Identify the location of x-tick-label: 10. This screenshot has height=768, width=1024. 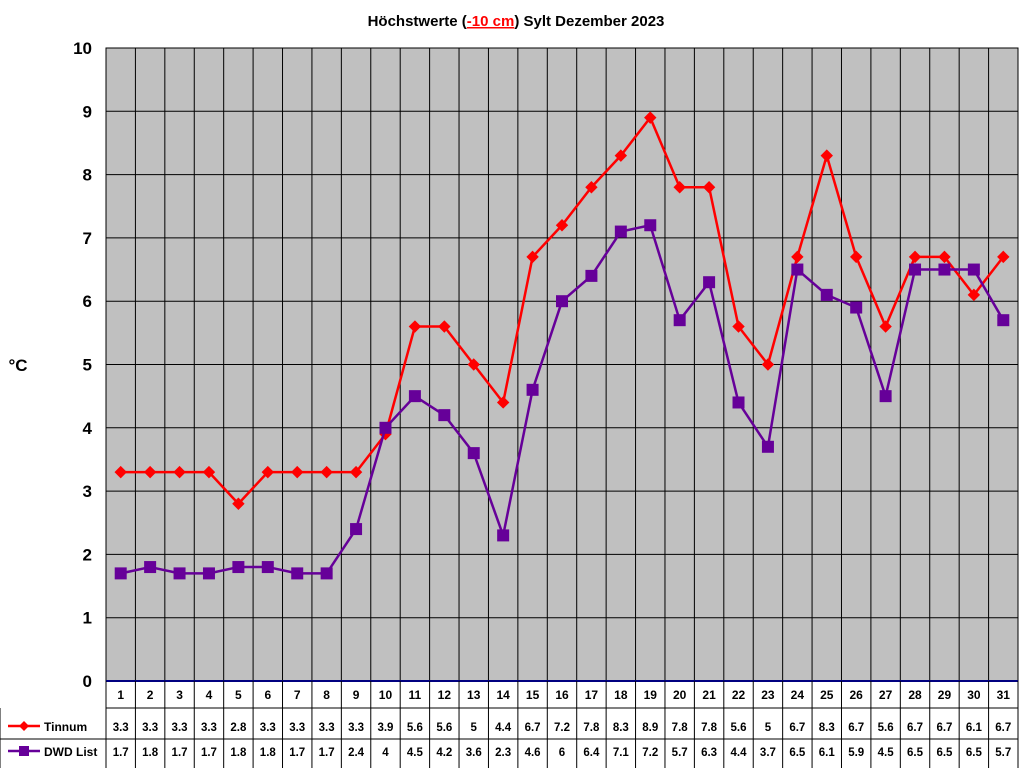
(386, 695).